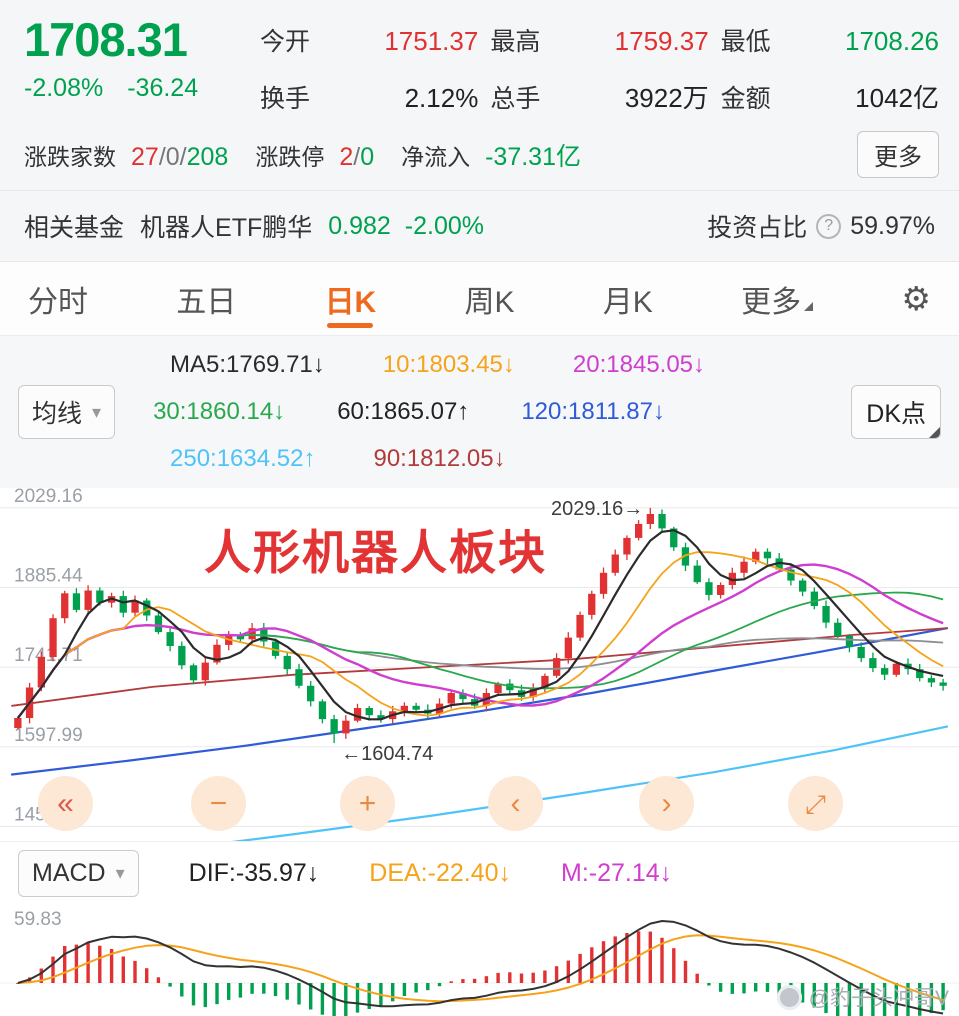 Image resolution: width=959 pixels, height=1016 pixels. I want to click on ma-values-row-1: MA5:1769.71↓ 10:1803.45↓ 20:1845.05↓, so click(479, 365).